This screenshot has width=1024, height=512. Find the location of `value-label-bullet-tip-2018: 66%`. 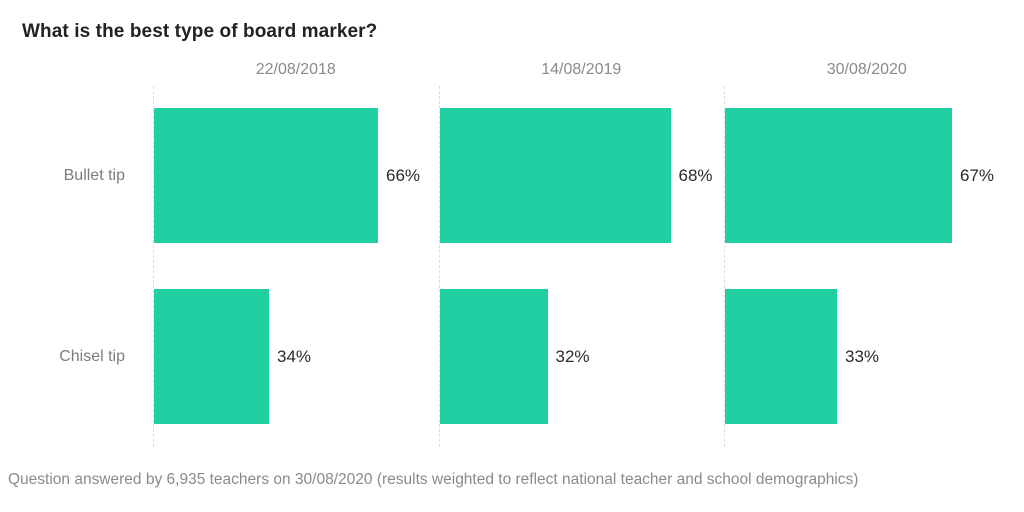

value-label-bullet-tip-2018: 66% is located at coordinates (403, 175).